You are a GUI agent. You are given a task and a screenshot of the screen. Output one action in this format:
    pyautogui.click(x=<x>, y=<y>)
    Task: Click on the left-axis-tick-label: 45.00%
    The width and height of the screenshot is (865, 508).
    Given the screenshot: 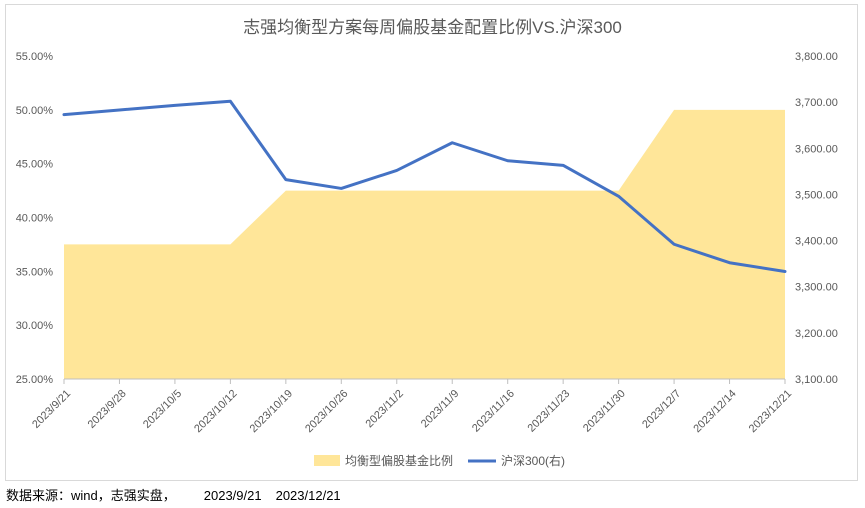 What is the action you would take?
    pyautogui.click(x=35, y=165)
    